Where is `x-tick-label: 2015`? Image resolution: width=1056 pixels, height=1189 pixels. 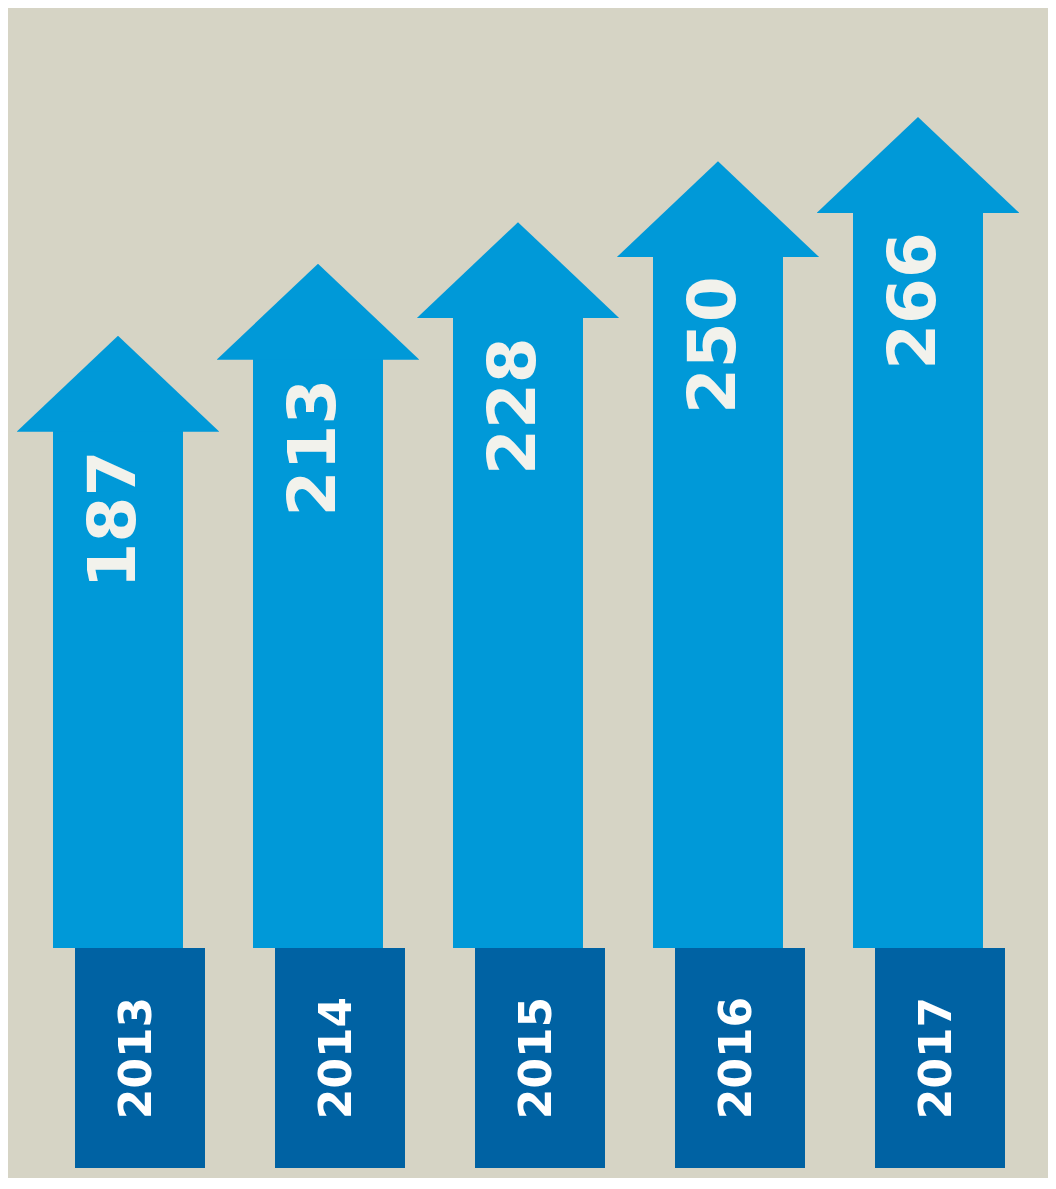
x-tick-label: 2015 is located at coordinates (536, 1058).